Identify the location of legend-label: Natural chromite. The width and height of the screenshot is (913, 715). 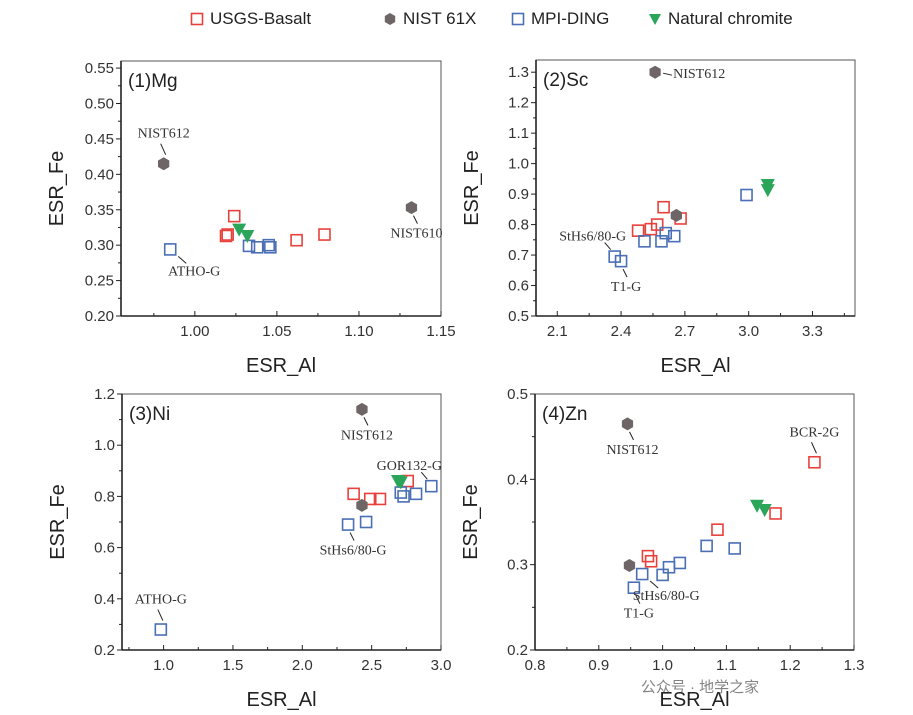
(730, 18).